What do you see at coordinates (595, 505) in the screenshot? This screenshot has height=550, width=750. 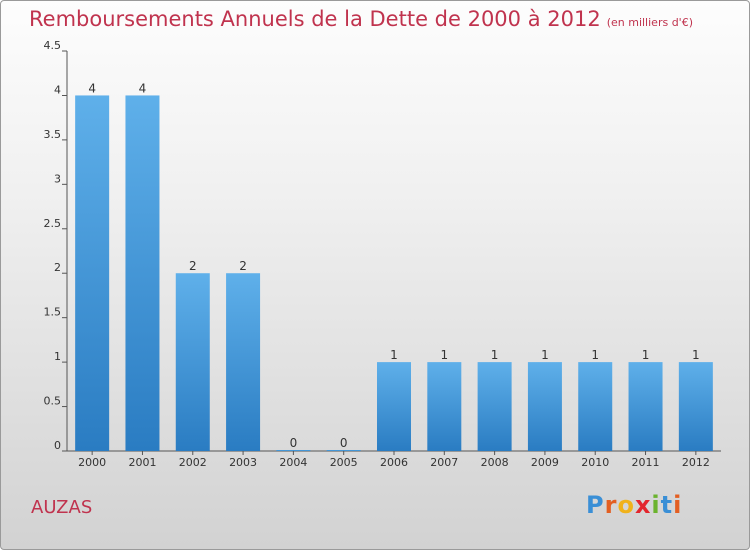 I see `logo-letter: P` at bounding box center [595, 505].